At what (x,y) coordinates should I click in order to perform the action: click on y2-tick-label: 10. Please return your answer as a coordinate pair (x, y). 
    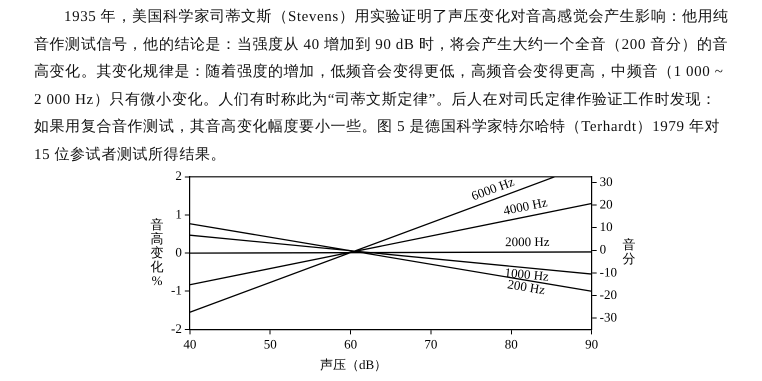
    Looking at the image, I should click on (606, 226).